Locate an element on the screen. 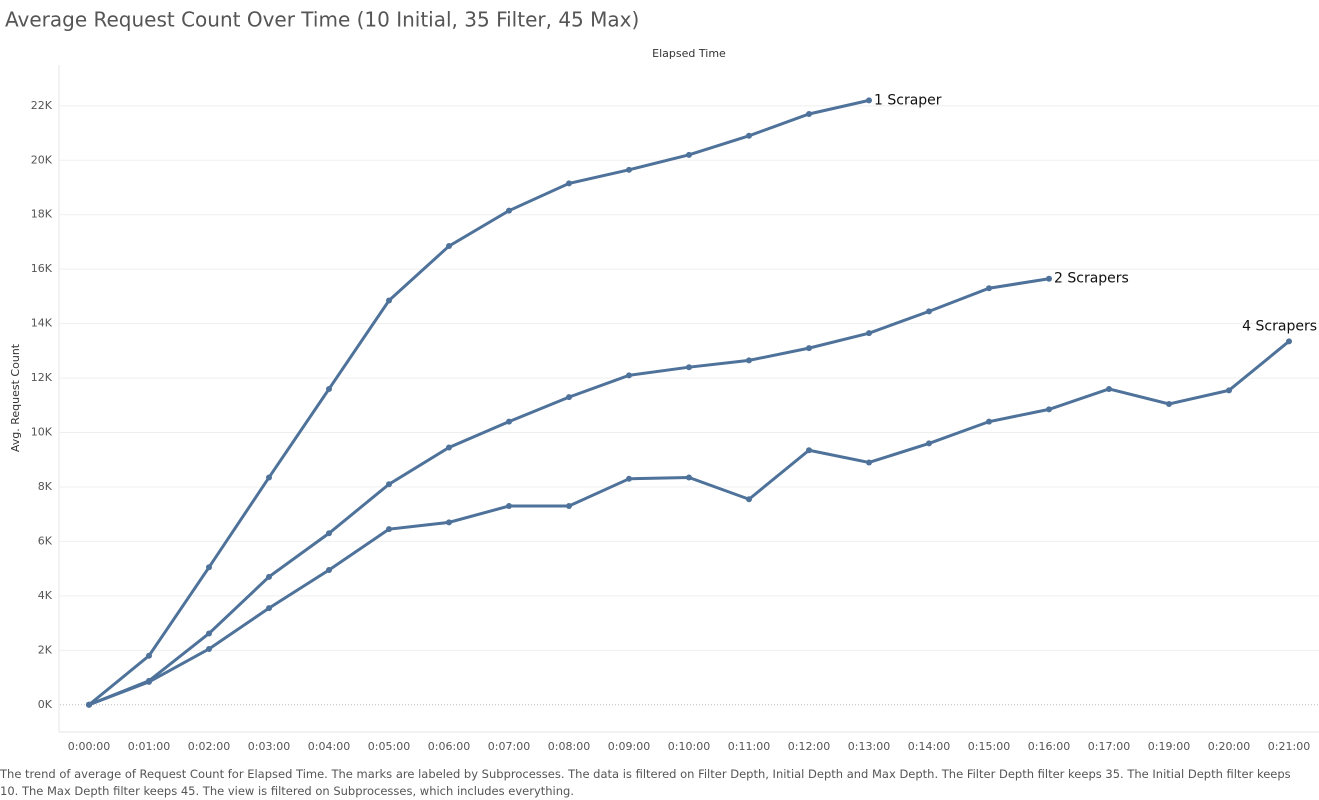  y-axis-label: Avg. Request Count is located at coordinates (15, 397).